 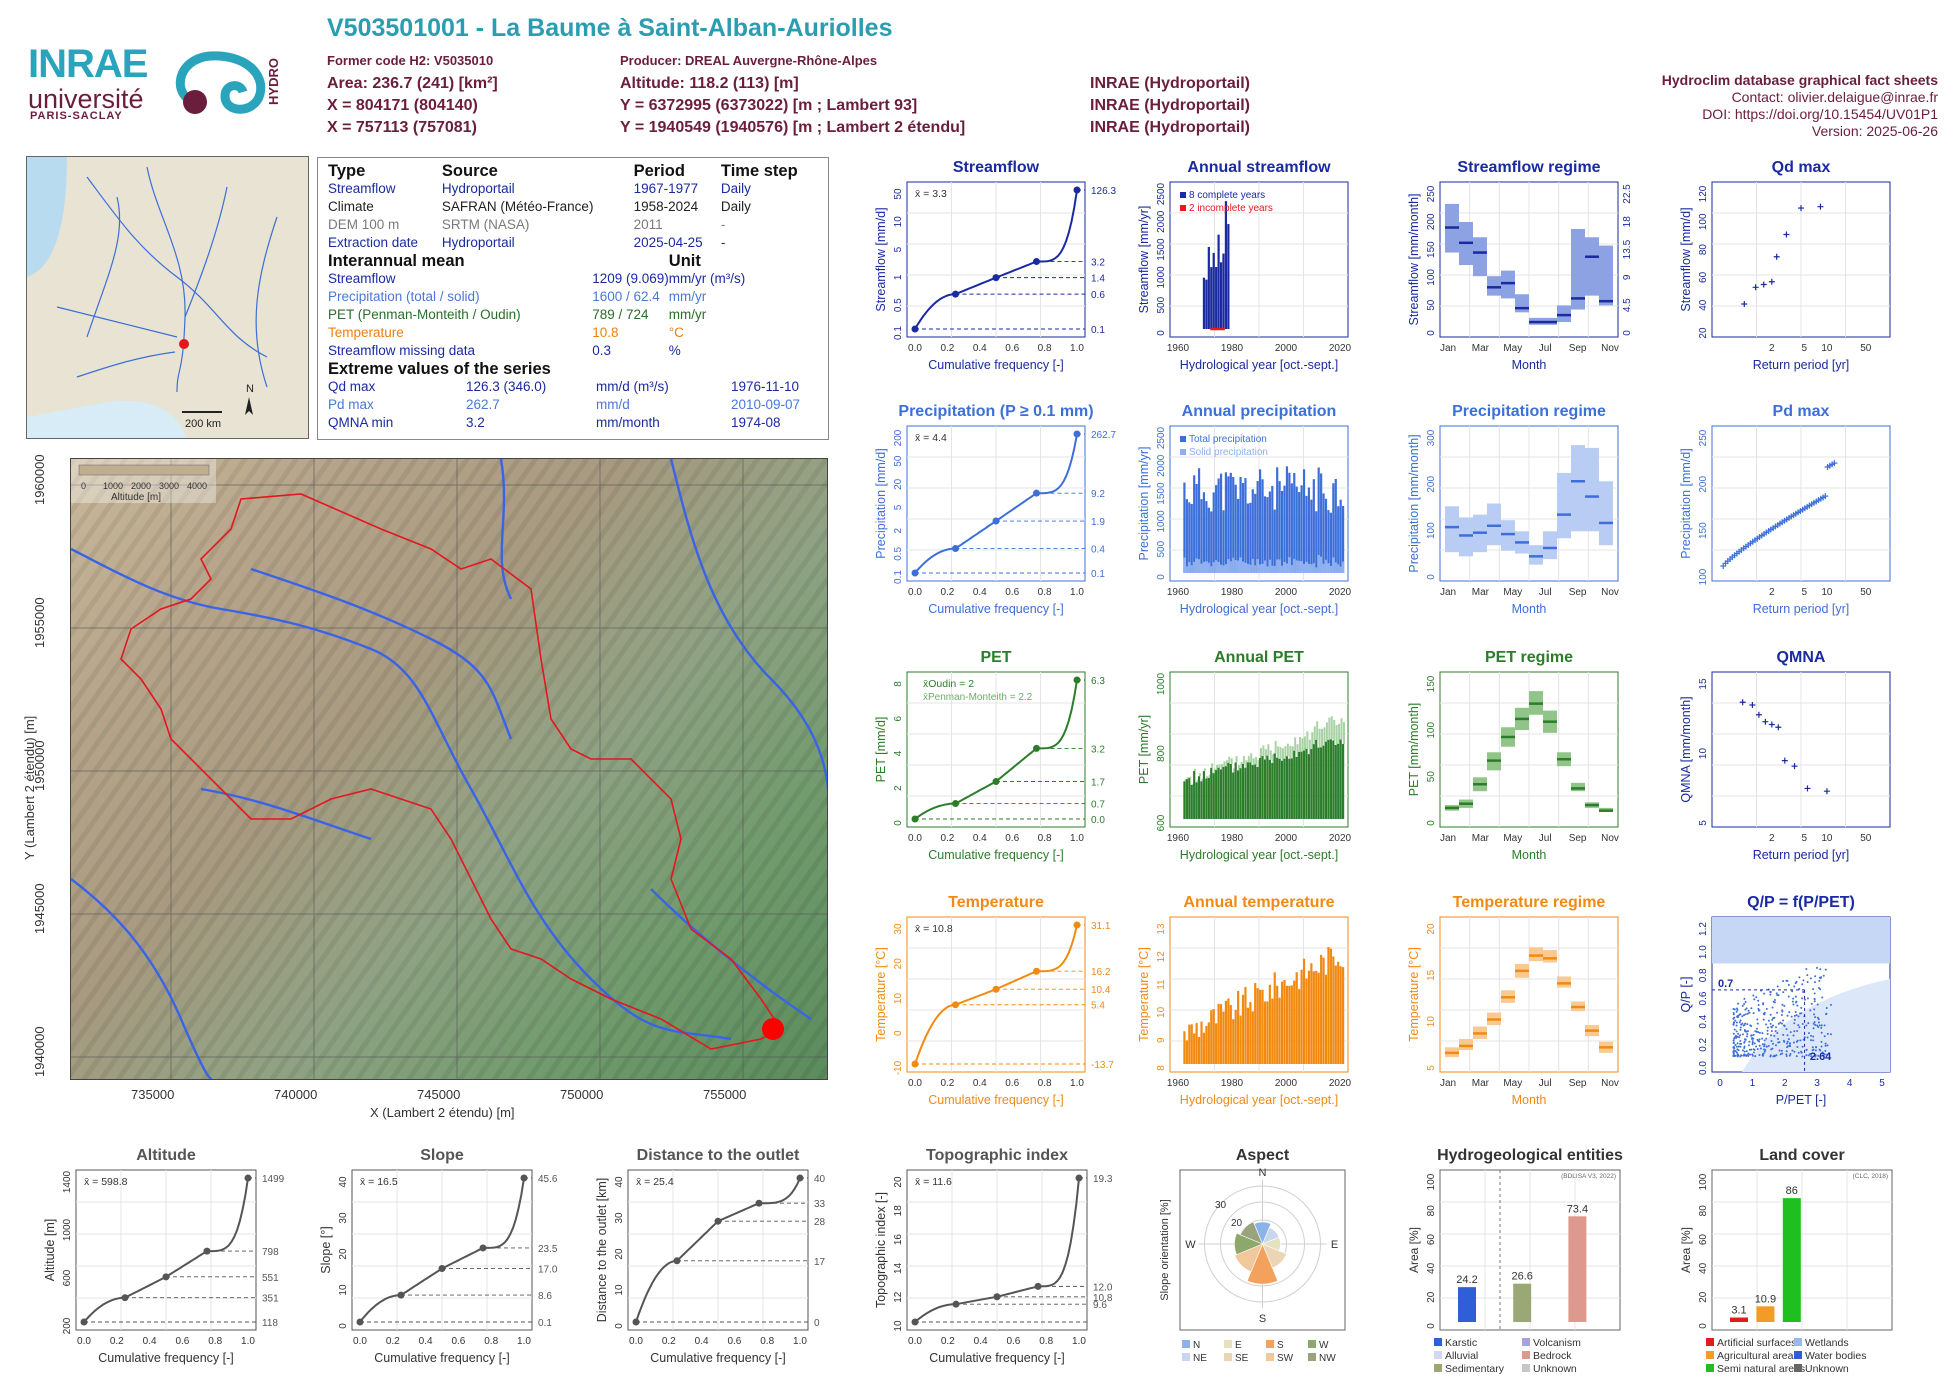 What do you see at coordinates (1481, 838) in the screenshot?
I see `x-tick-label: Mar` at bounding box center [1481, 838].